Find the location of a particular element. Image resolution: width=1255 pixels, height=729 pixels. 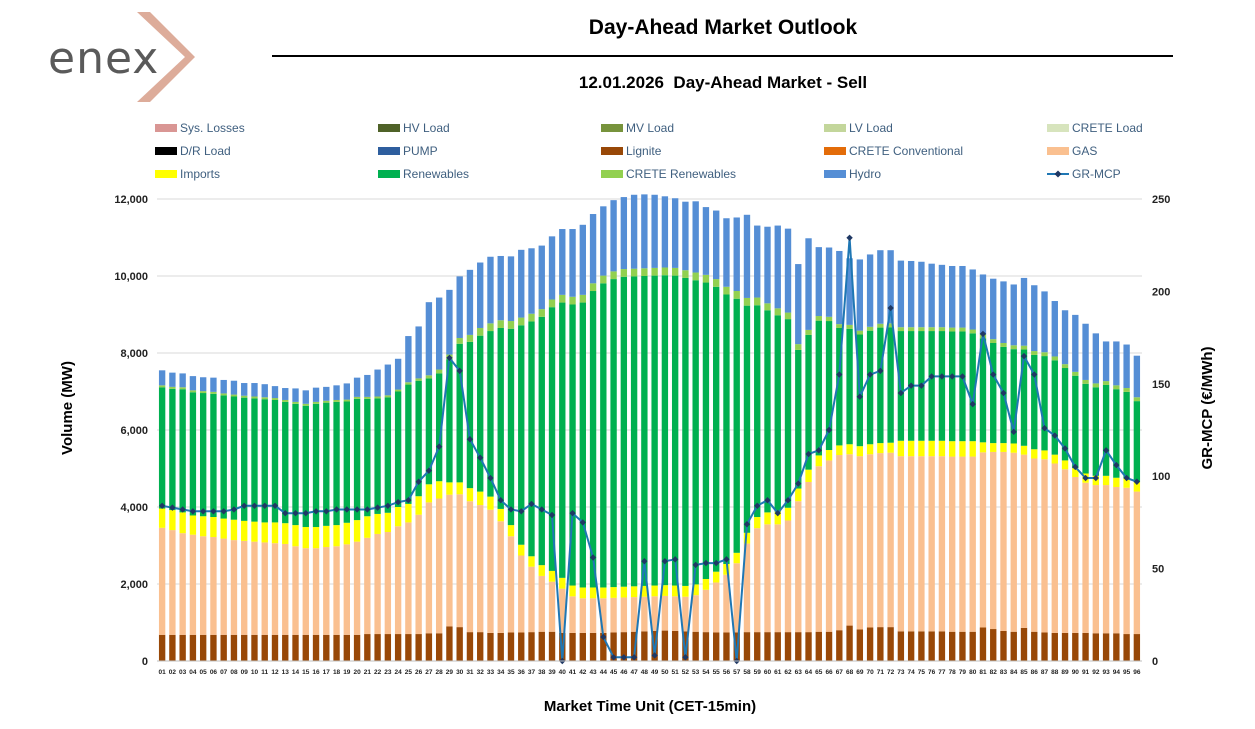

x-tick-label: 41 is located at coordinates (573, 672).